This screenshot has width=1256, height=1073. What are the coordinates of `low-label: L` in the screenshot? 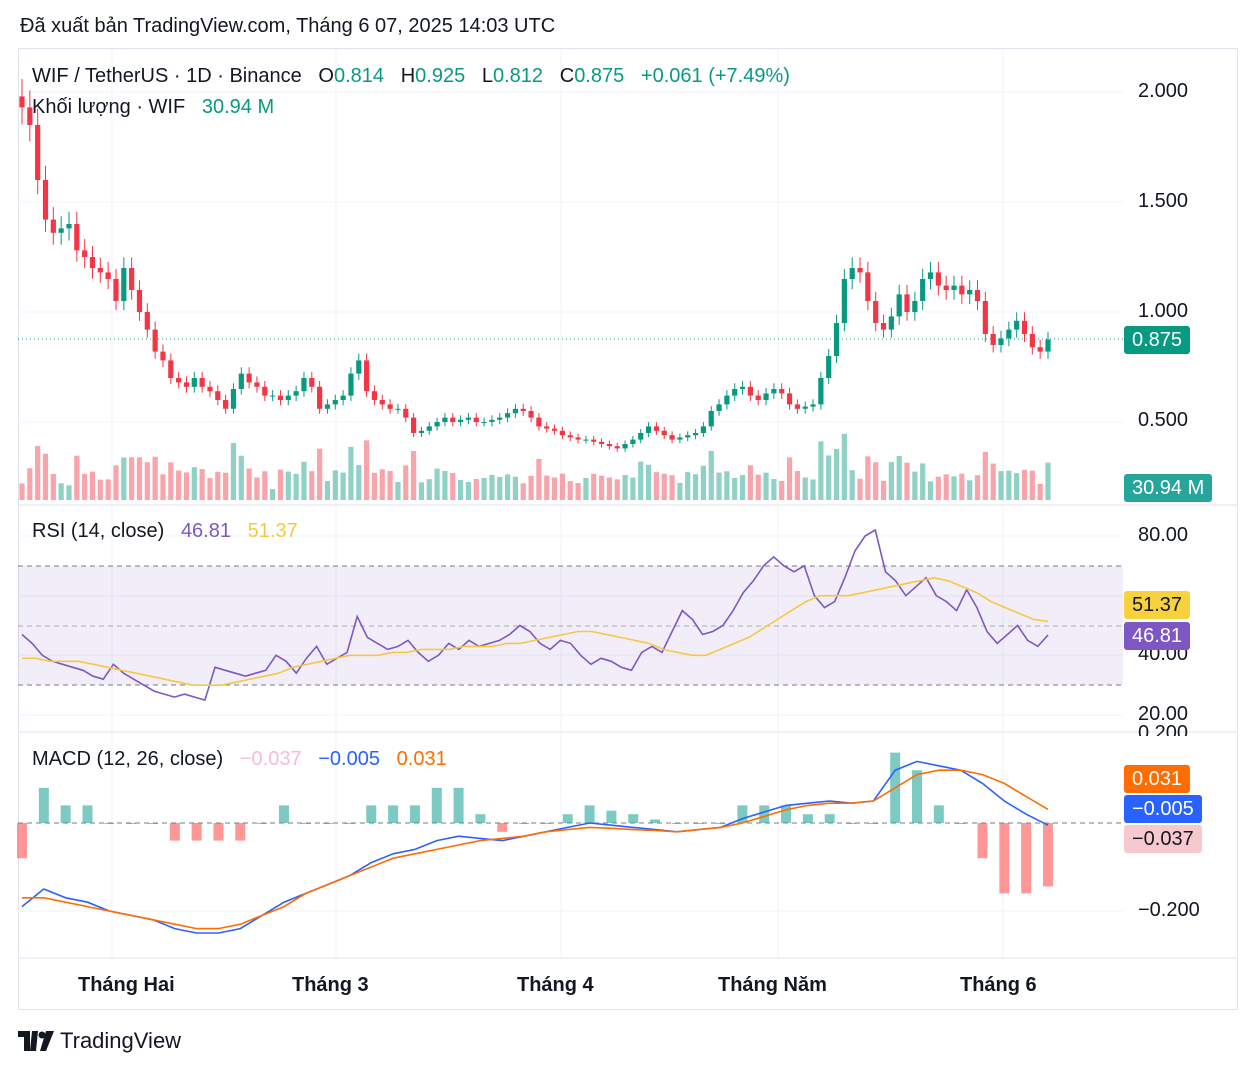 It's located at (487, 76).